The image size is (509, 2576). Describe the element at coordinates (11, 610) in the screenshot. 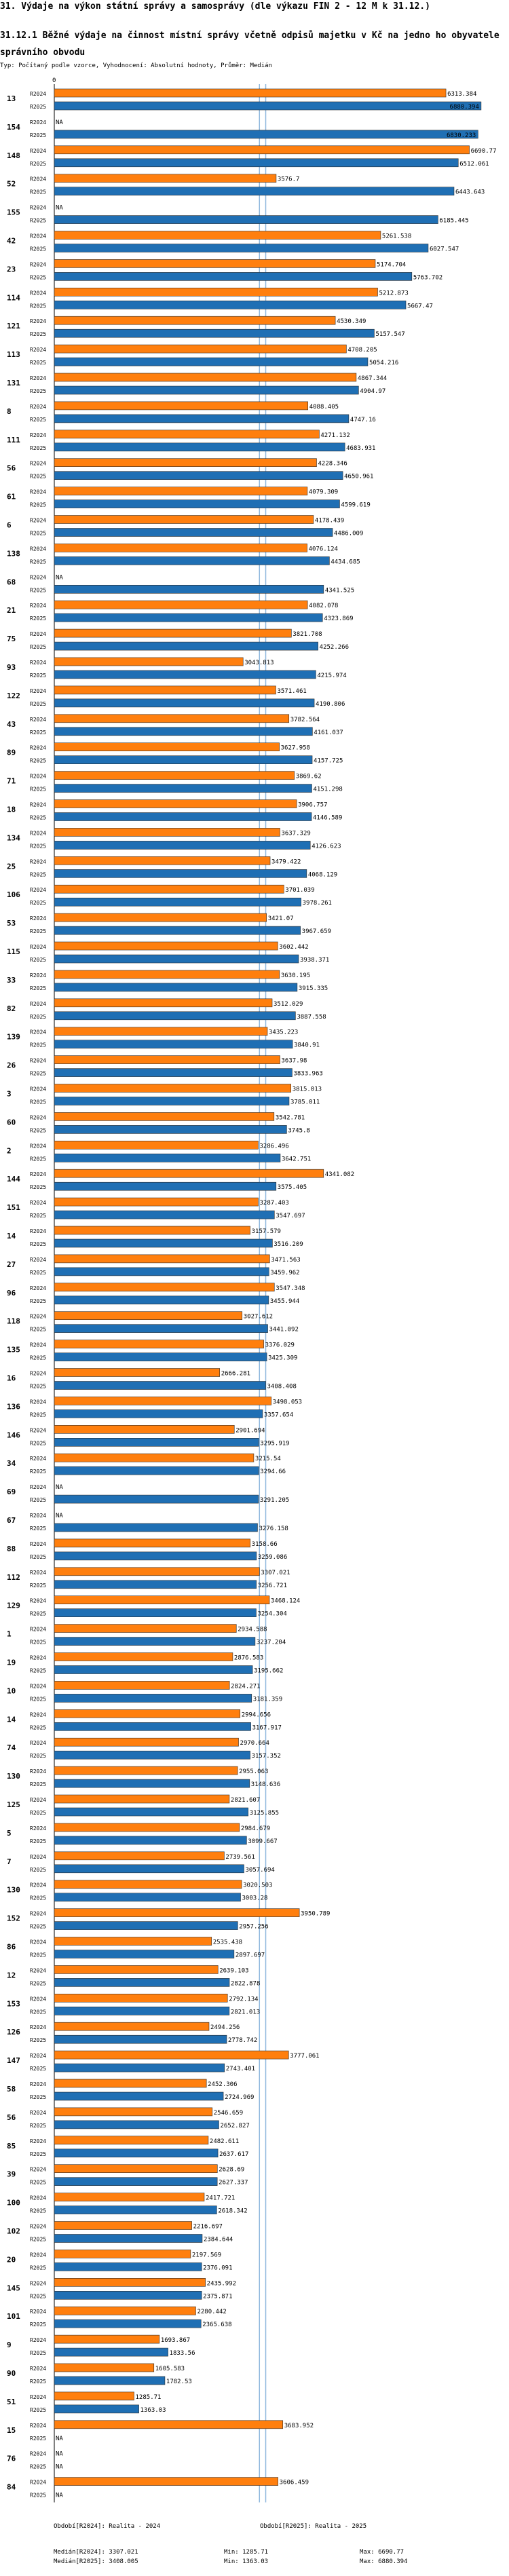

I see `region-id-label: 21` at that location.